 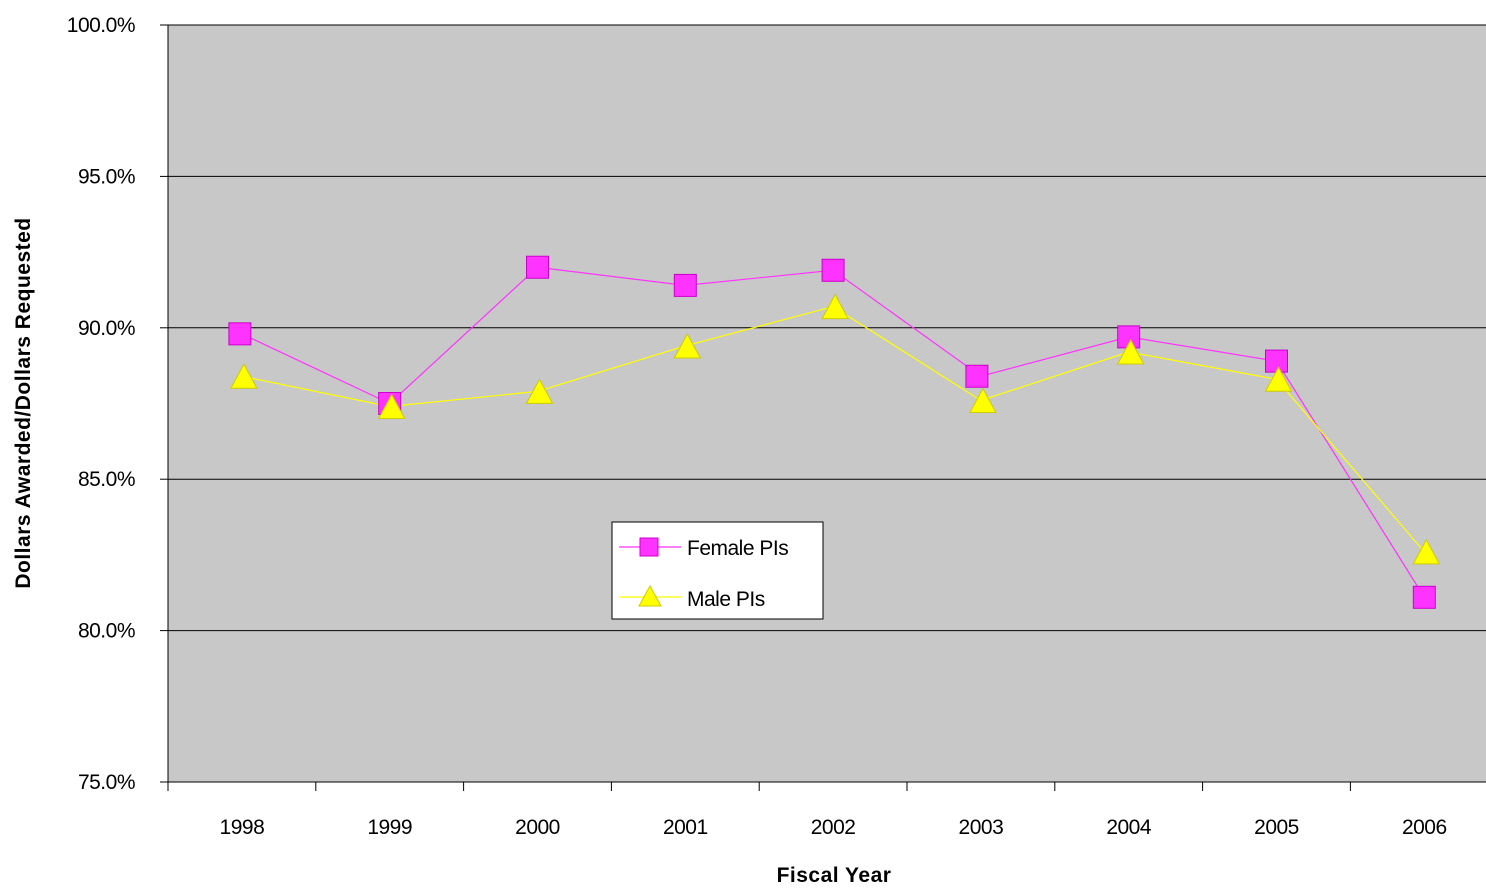 What do you see at coordinates (106, 176) in the screenshot?
I see `y-tick-label: 95.0%` at bounding box center [106, 176].